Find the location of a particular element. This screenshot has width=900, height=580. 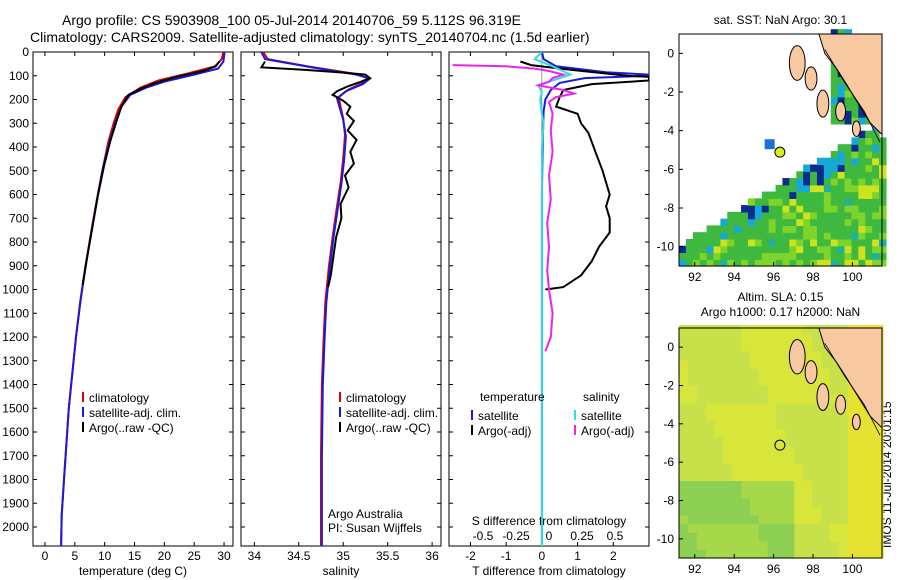

x-tick-label: 20 is located at coordinates (165, 556).